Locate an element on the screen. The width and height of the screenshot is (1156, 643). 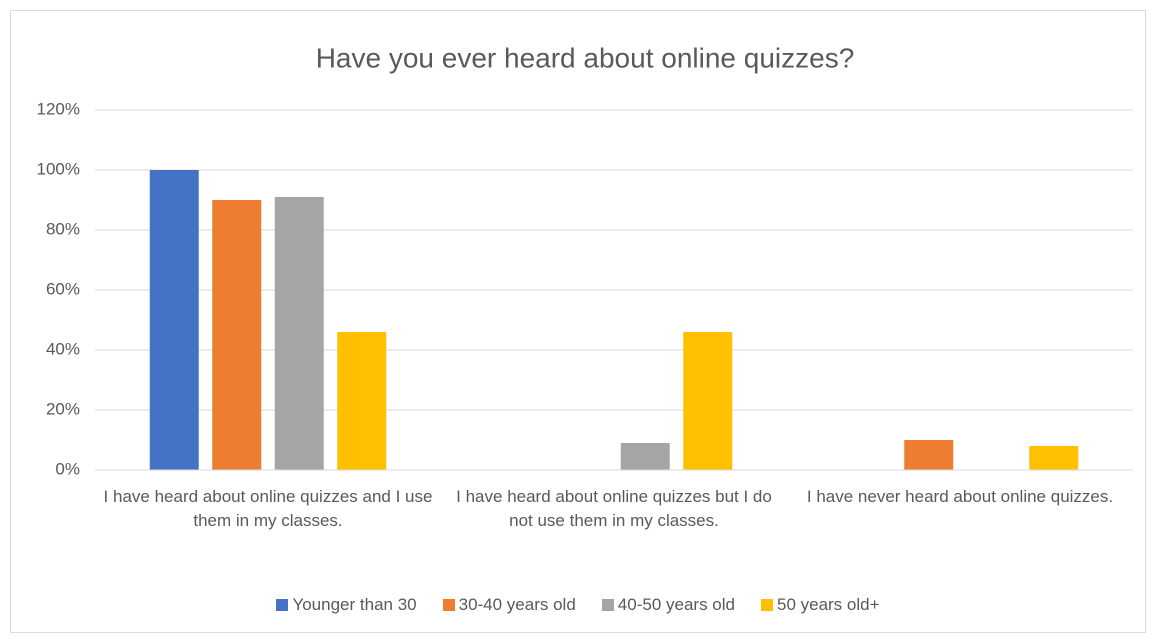
legend-label: 40-50 years old is located at coordinates (676, 604).